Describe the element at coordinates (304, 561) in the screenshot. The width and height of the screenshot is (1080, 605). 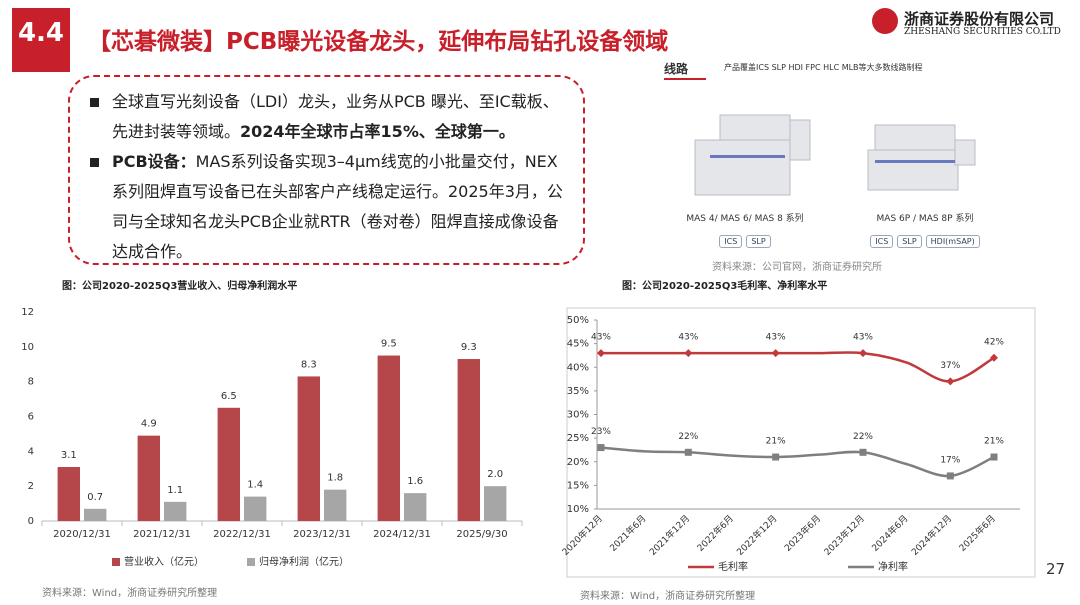
I see `legend-label: 归母净利润（亿元）` at that location.